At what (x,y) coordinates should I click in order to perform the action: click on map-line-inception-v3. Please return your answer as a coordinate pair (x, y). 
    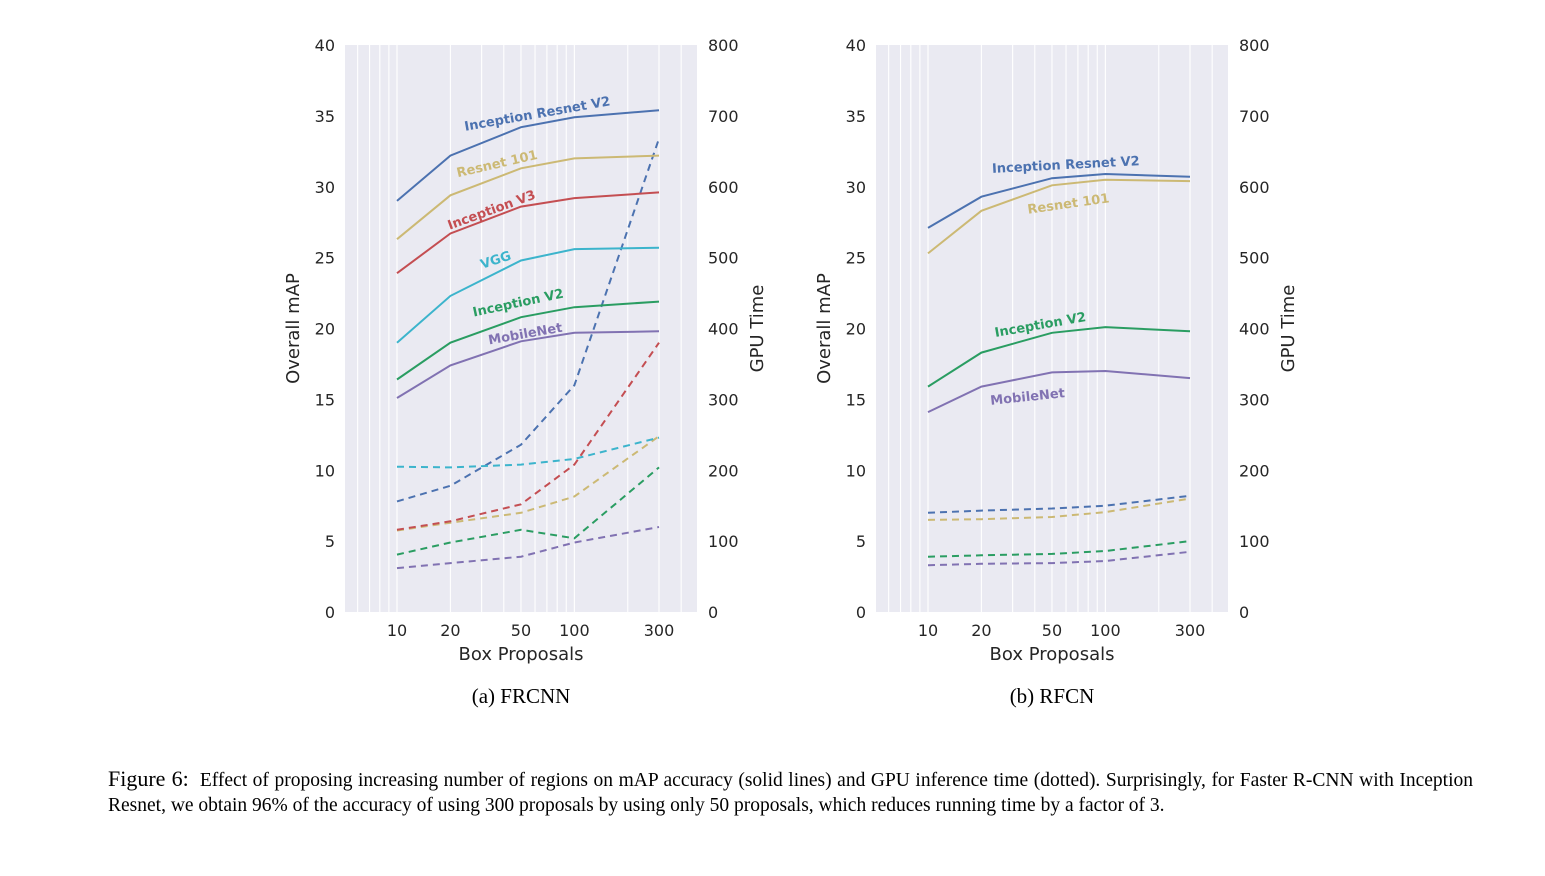
    Looking at the image, I should click on (528, 233).